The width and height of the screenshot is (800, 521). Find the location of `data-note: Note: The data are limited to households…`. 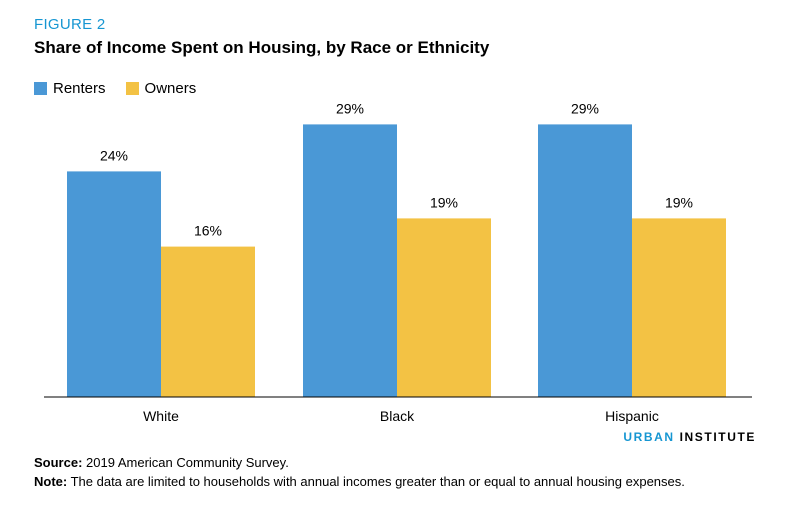

data-note: Note: The data are limited to households… is located at coordinates (404, 481).